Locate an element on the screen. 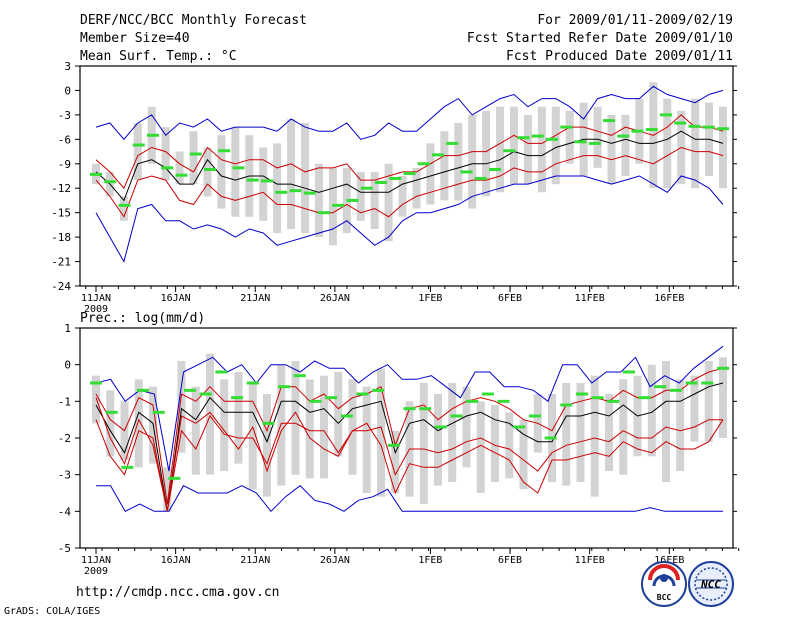 The width and height of the screenshot is (800, 618). series-line-lower is located at coordinates (409, 182).